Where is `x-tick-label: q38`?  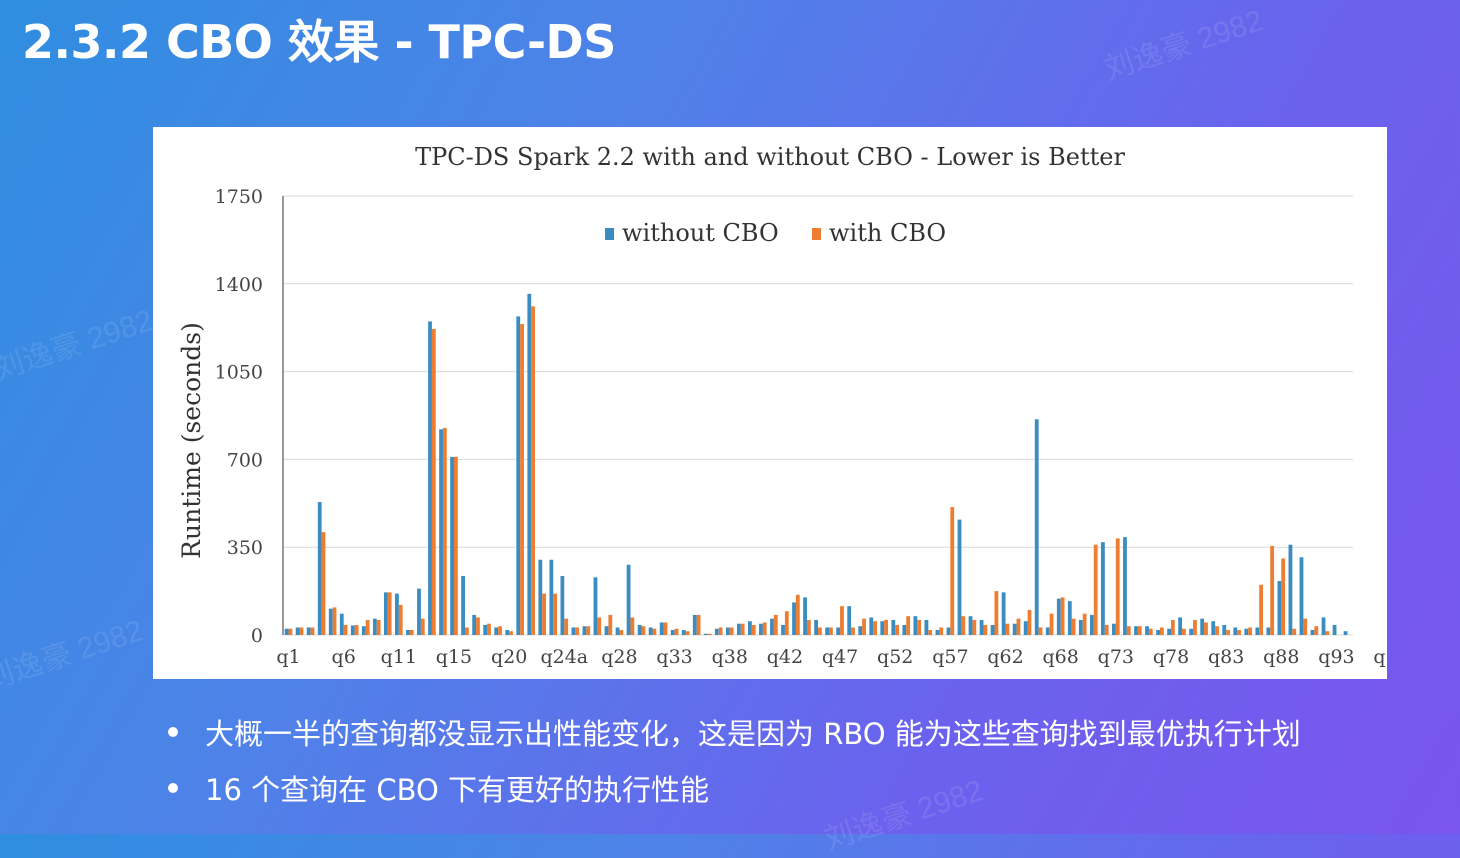 x-tick-label: q38 is located at coordinates (730, 657).